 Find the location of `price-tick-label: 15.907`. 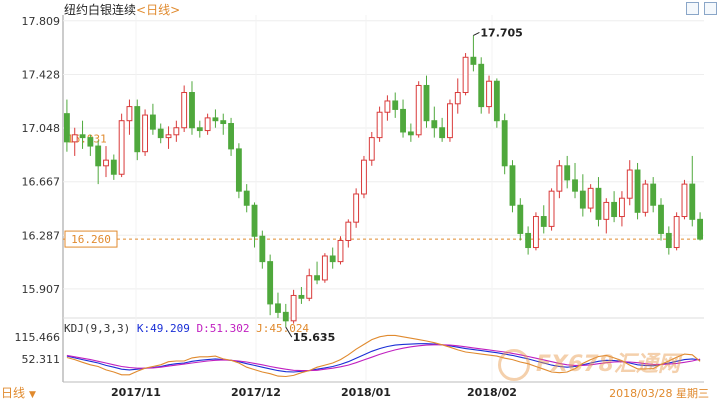

price-tick-label: 15.907 is located at coordinates (41, 289).